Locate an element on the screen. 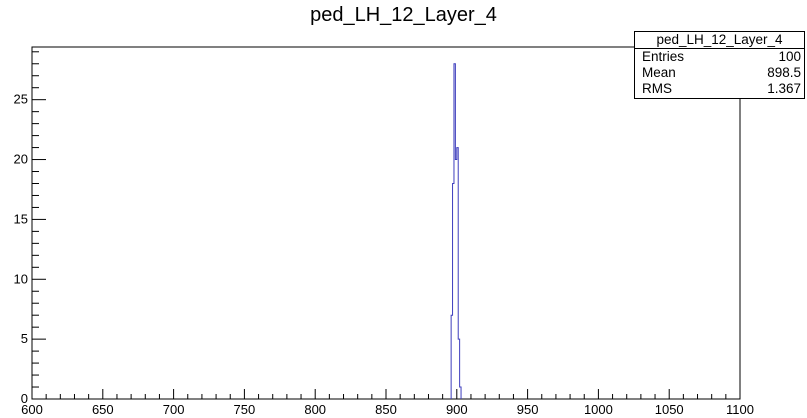  x-axis-tick-labels: 600 650 700 750 800 850 900 950 1000 1050 1100 is located at coordinates (387, 409).